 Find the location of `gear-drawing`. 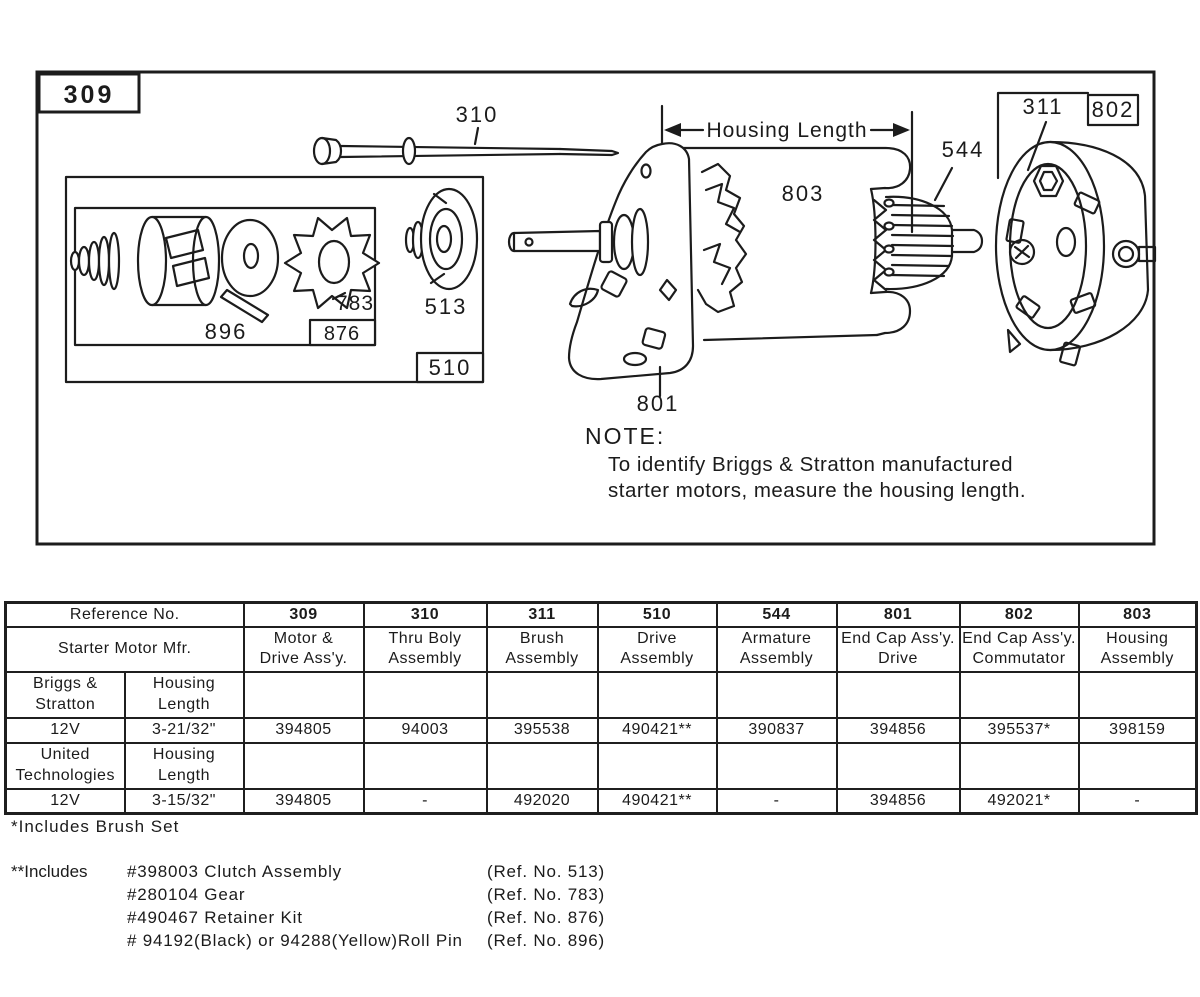

gear-drawing is located at coordinates (332, 263).